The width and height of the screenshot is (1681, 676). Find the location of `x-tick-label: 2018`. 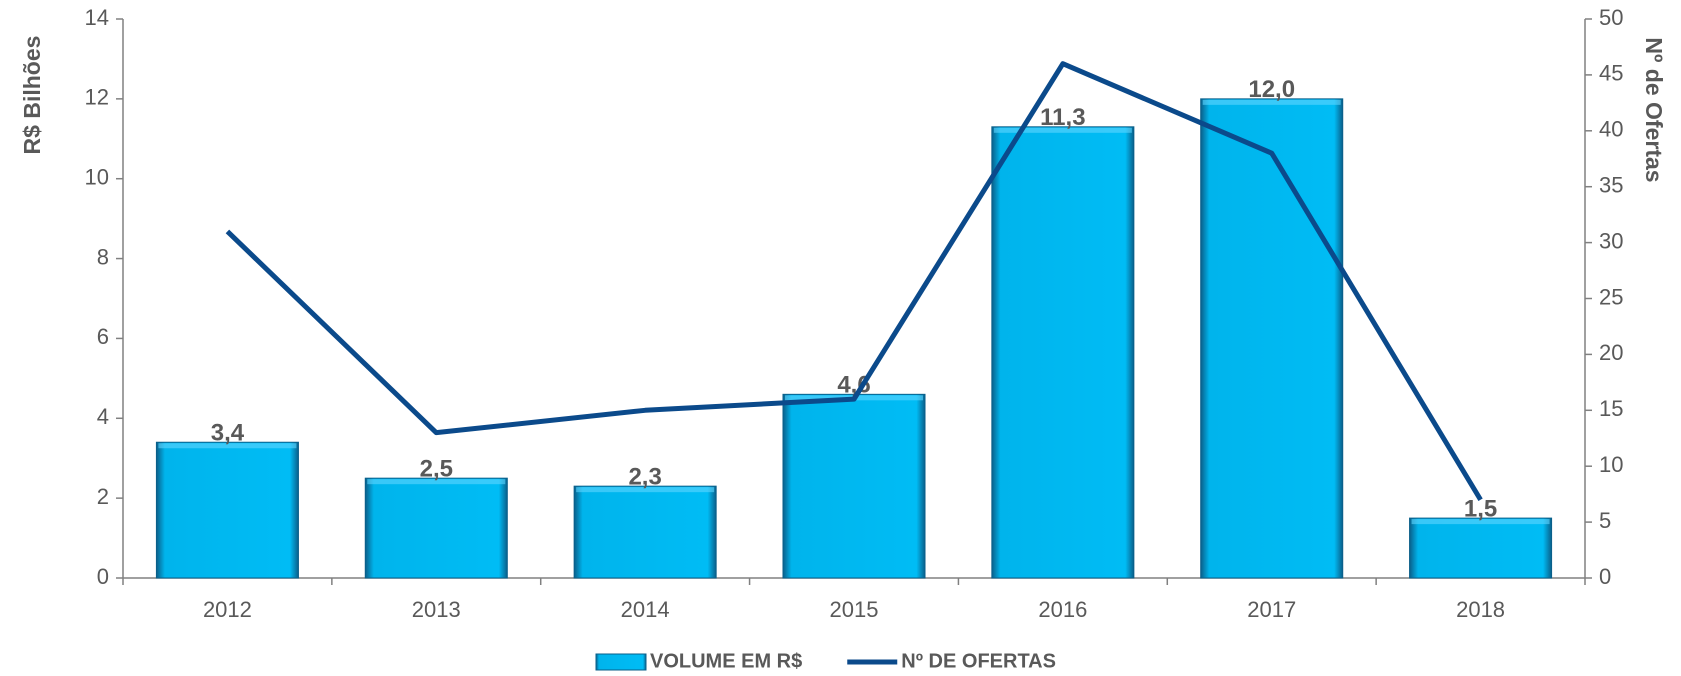

x-tick-label: 2018 is located at coordinates (1480, 609).